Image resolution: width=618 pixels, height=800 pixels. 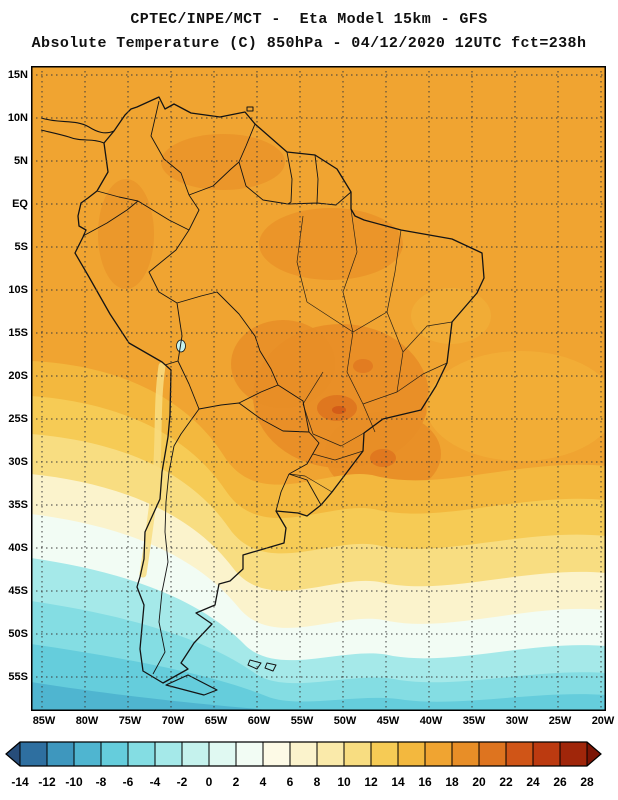 What do you see at coordinates (17, 118) in the screenshot?
I see `lat-label: 10N` at bounding box center [17, 118].